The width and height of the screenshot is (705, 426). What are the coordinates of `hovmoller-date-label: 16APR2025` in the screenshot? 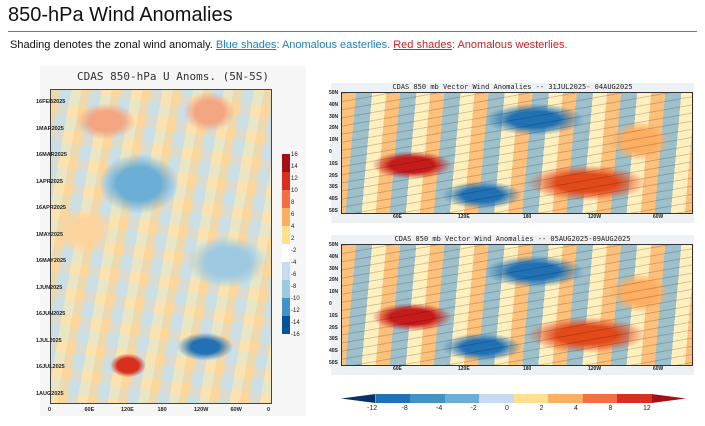 It's located at (51, 208).